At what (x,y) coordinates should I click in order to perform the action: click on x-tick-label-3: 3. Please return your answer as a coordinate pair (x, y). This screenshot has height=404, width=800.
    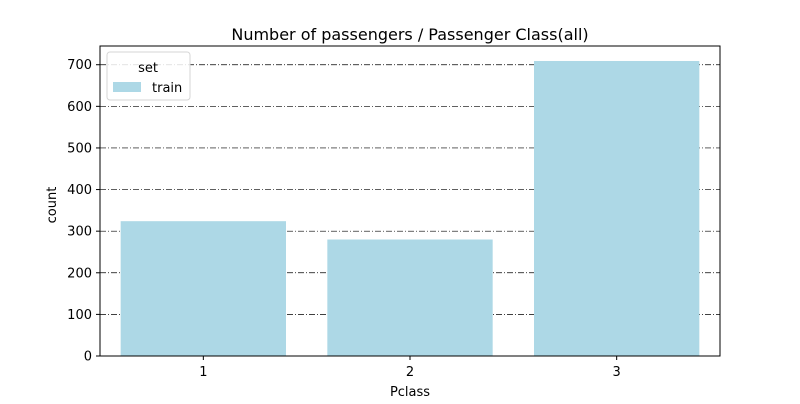
    Looking at the image, I should click on (617, 372).